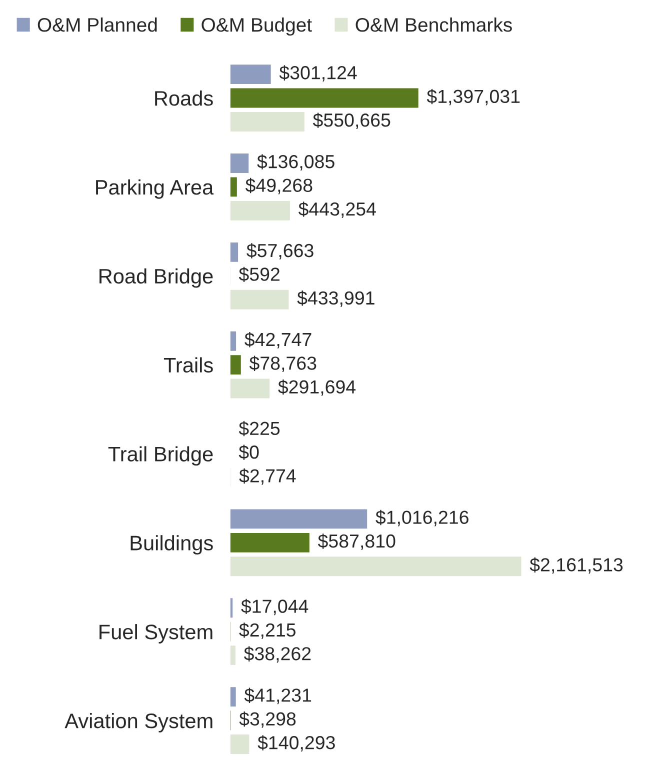 Image resolution: width=658 pixels, height=765 pixels. What do you see at coordinates (257, 27) in the screenshot?
I see `legend-label: O&M Budget` at bounding box center [257, 27].